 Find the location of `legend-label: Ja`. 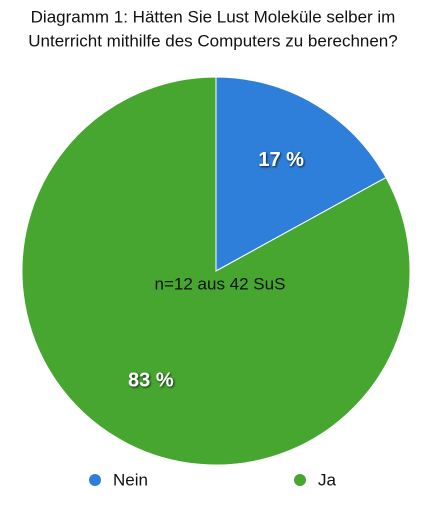

legend-label: Ja is located at coordinates (327, 479).